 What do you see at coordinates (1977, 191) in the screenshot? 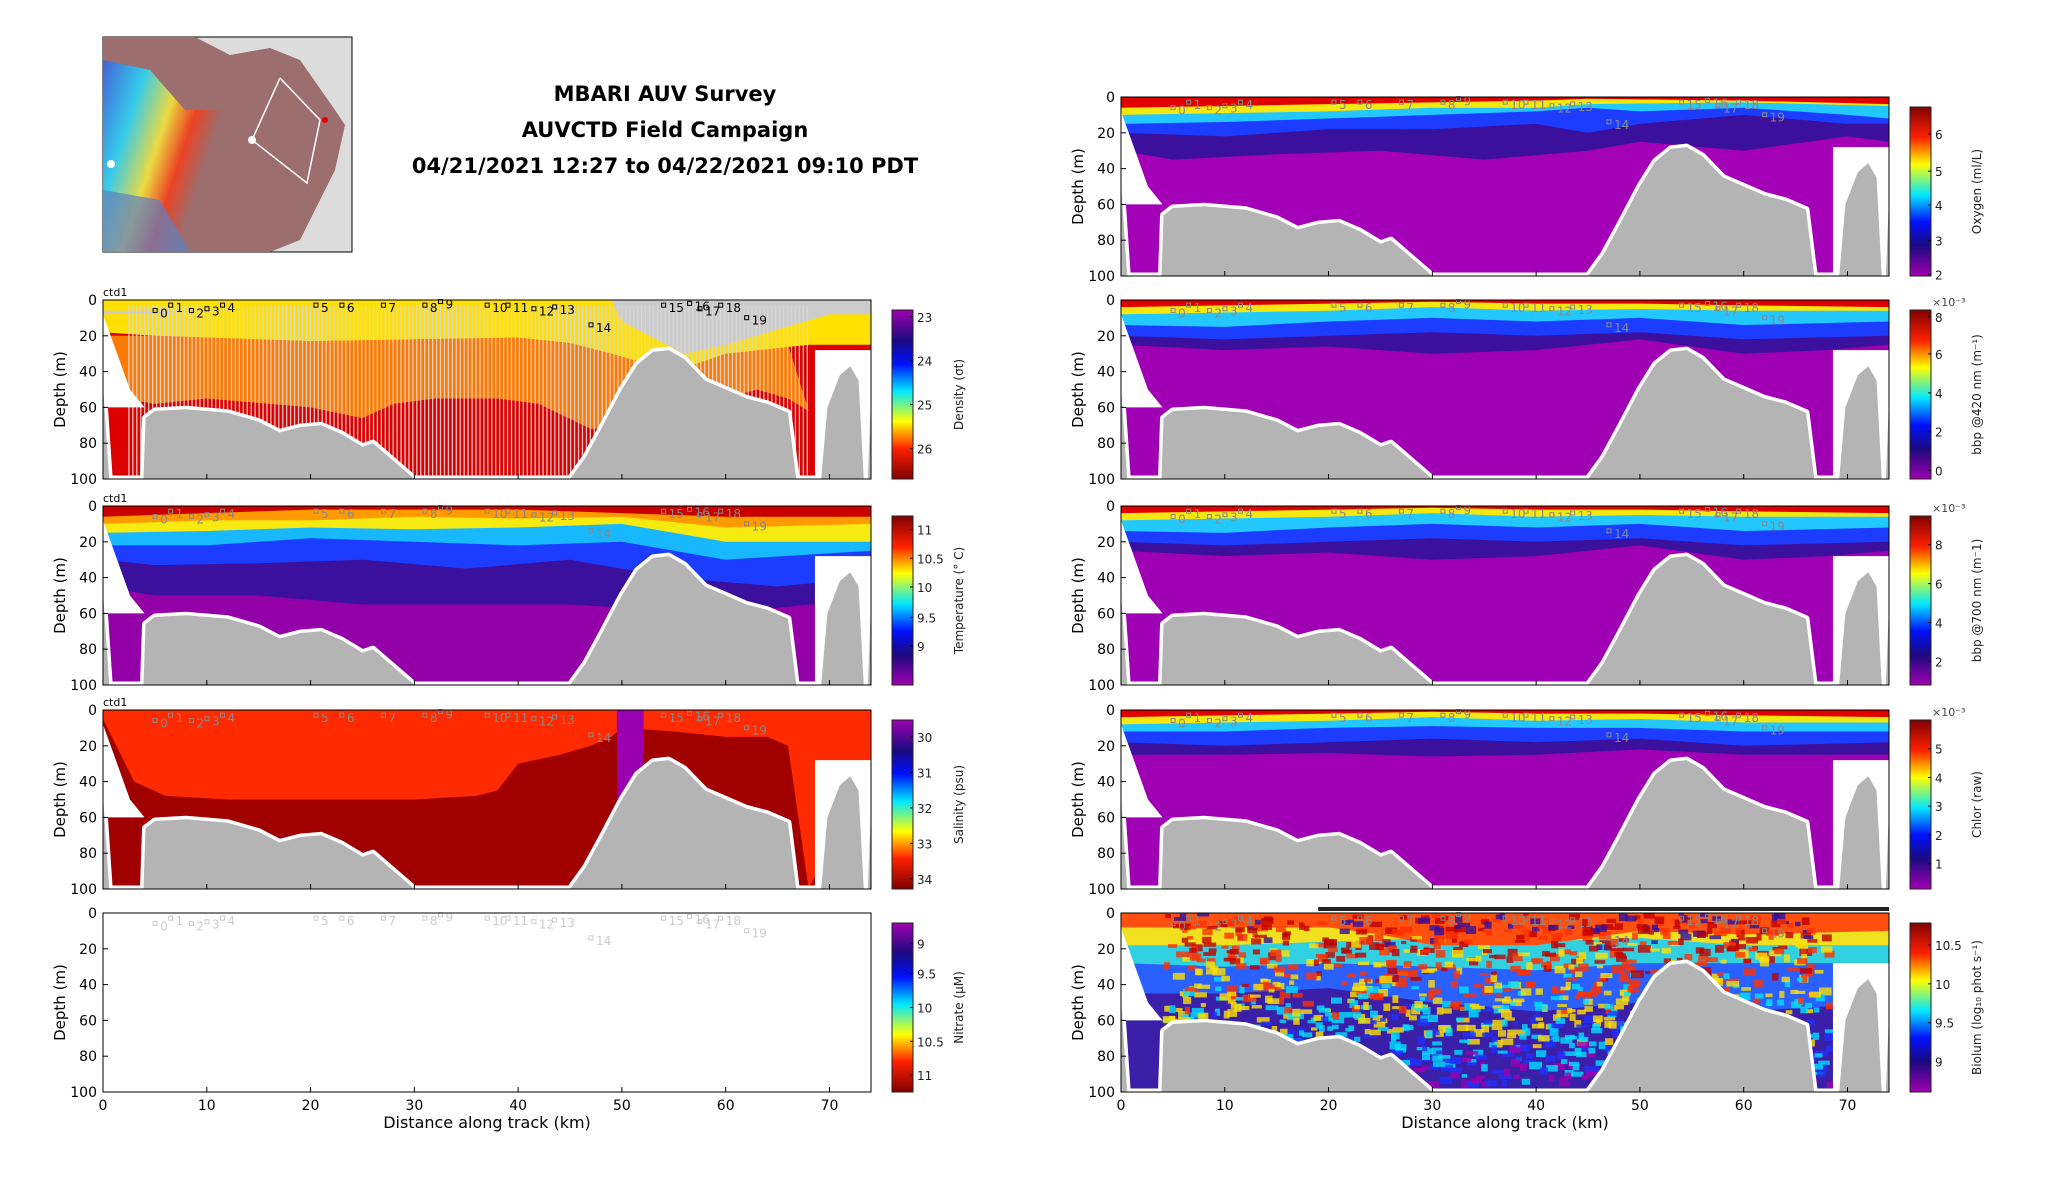
I see `colorbar-label: Oxygen (ml/L)` at bounding box center [1977, 191].